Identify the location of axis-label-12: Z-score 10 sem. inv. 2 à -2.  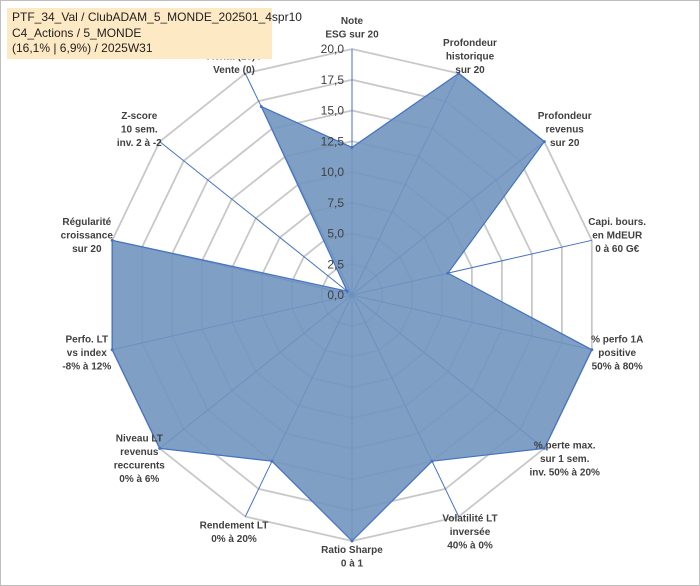
(139, 130).